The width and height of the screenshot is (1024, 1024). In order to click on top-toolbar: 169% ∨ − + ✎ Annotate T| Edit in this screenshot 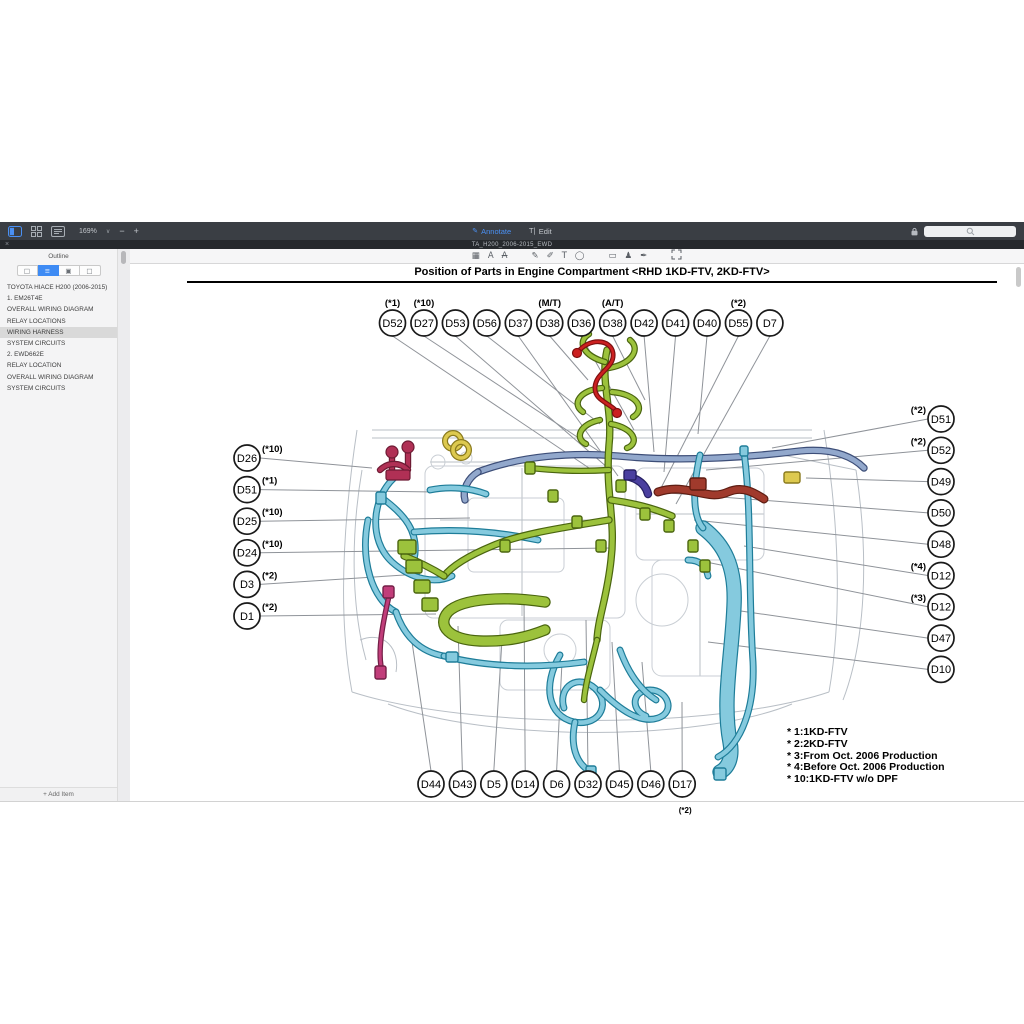, I will do `click(512, 231)`.